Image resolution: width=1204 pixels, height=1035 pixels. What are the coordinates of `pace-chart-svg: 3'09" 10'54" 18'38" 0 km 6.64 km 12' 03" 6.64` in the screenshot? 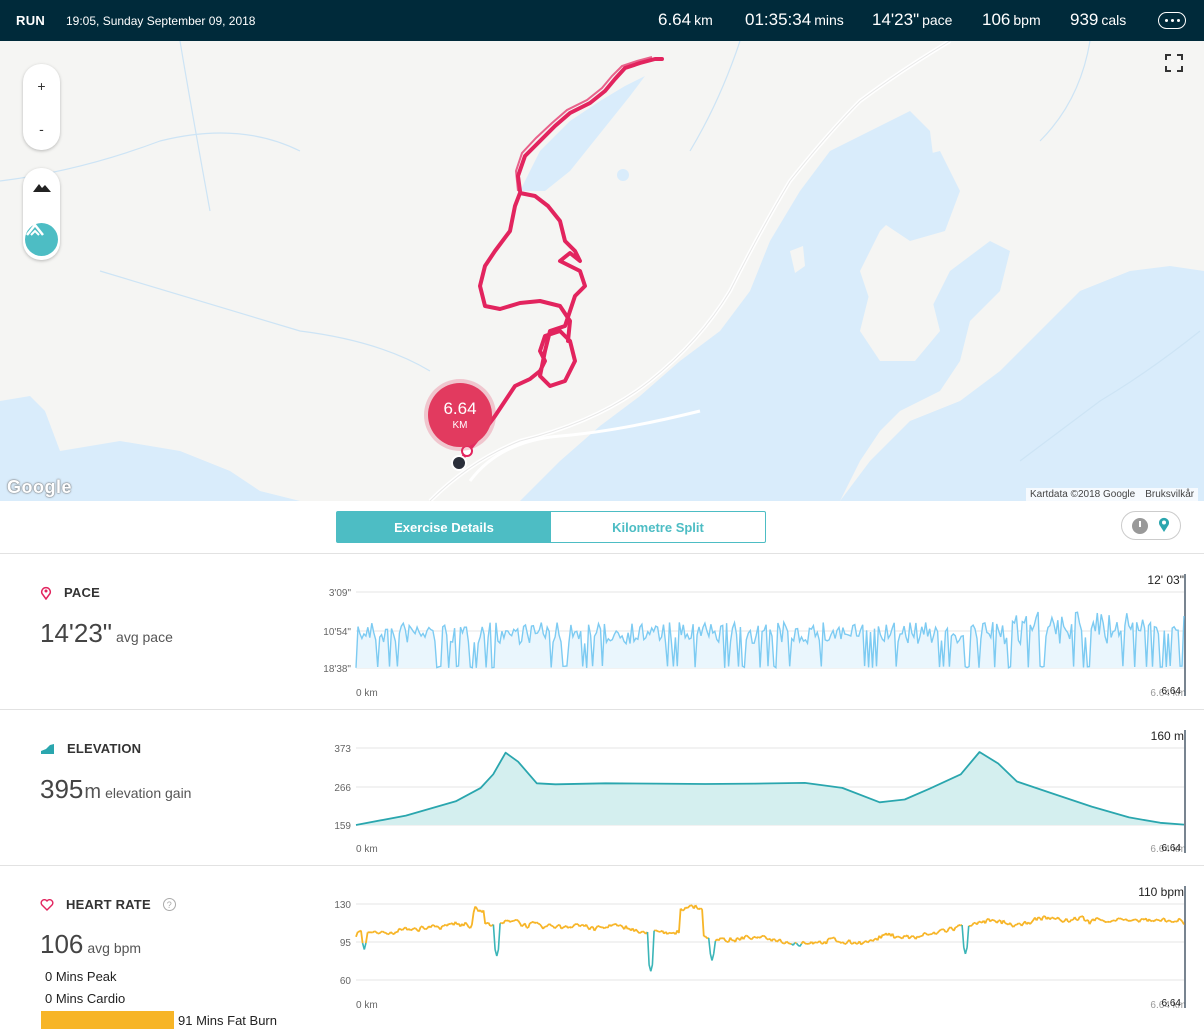 It's located at (750, 635).